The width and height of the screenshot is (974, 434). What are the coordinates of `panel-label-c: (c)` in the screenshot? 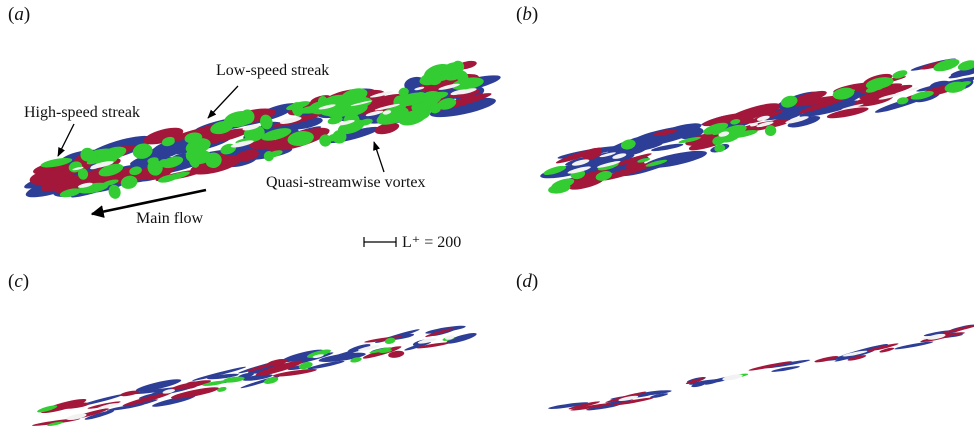 It's located at (19, 281).